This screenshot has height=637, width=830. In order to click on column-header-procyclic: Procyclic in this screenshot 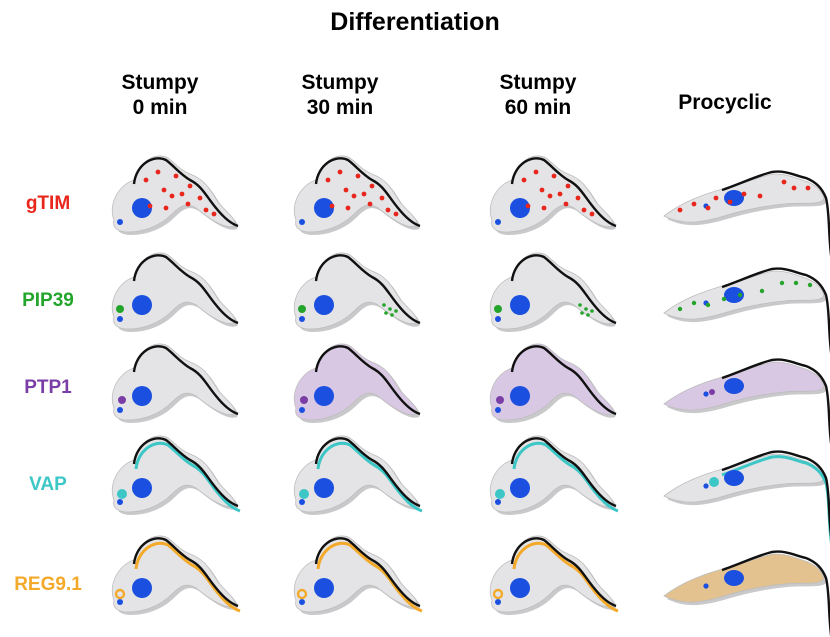, I will do `click(725, 102)`.